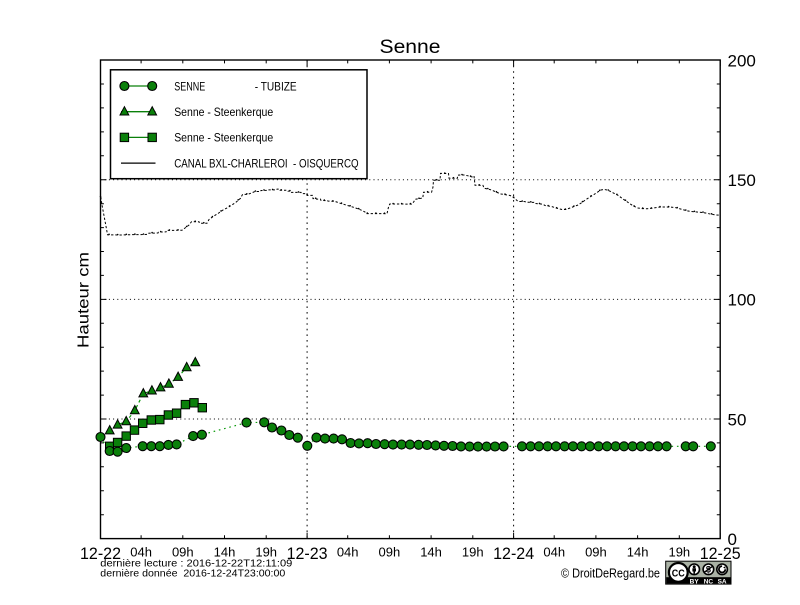 Image resolution: width=800 pixels, height=605 pixels. I want to click on svg-text:dernière lecture : 2016-12-22T: dernière lecture : 2016-12-22T12:11:09, so click(196, 564).